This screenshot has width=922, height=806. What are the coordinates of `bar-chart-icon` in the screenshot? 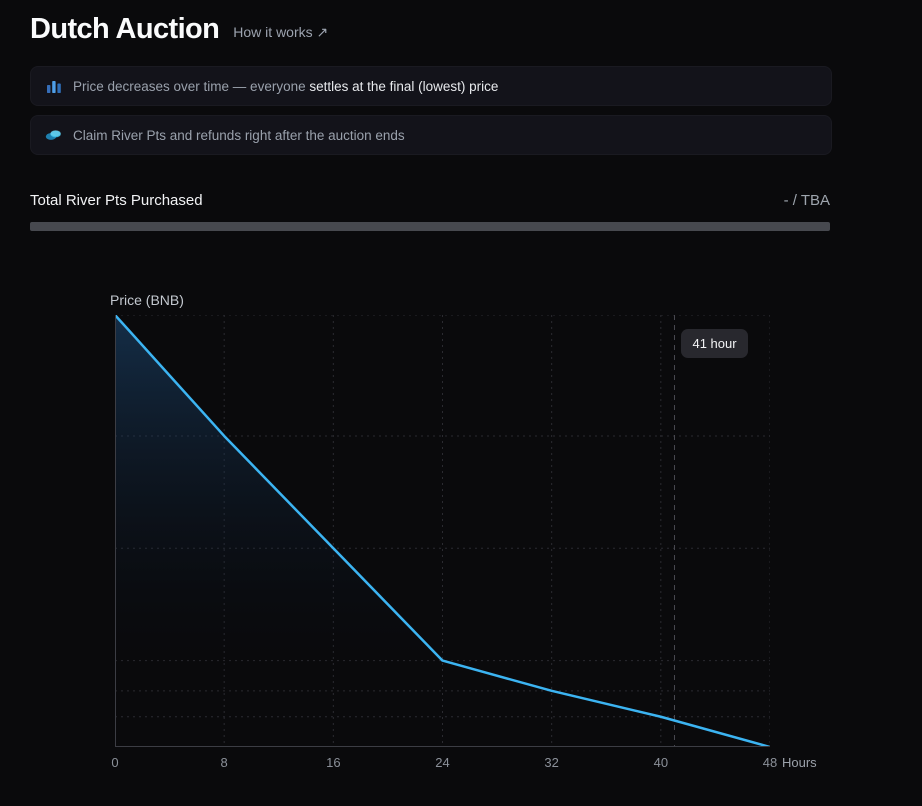 It's located at (53, 86).